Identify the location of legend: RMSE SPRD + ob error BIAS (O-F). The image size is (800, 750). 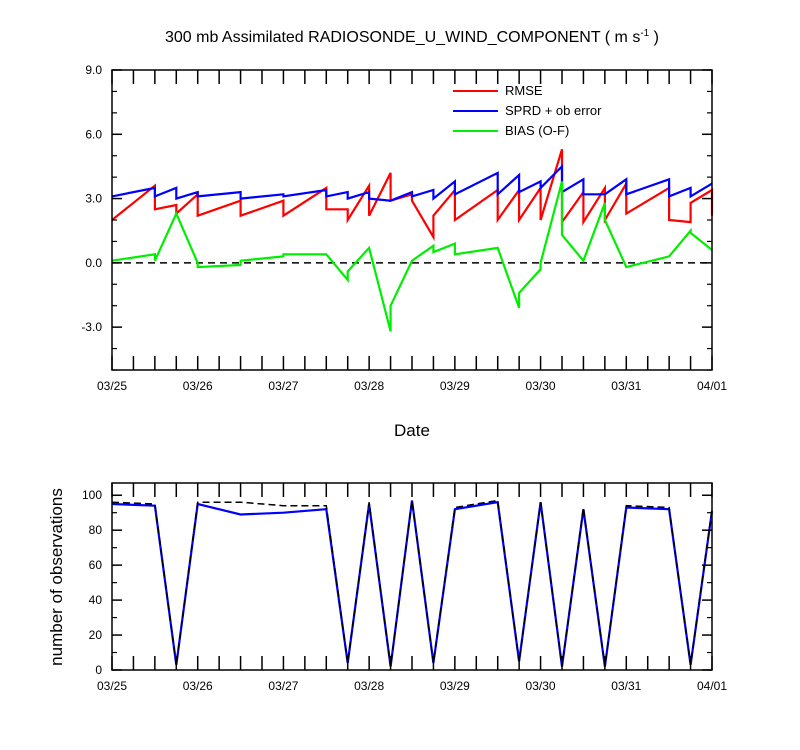
(527, 110).